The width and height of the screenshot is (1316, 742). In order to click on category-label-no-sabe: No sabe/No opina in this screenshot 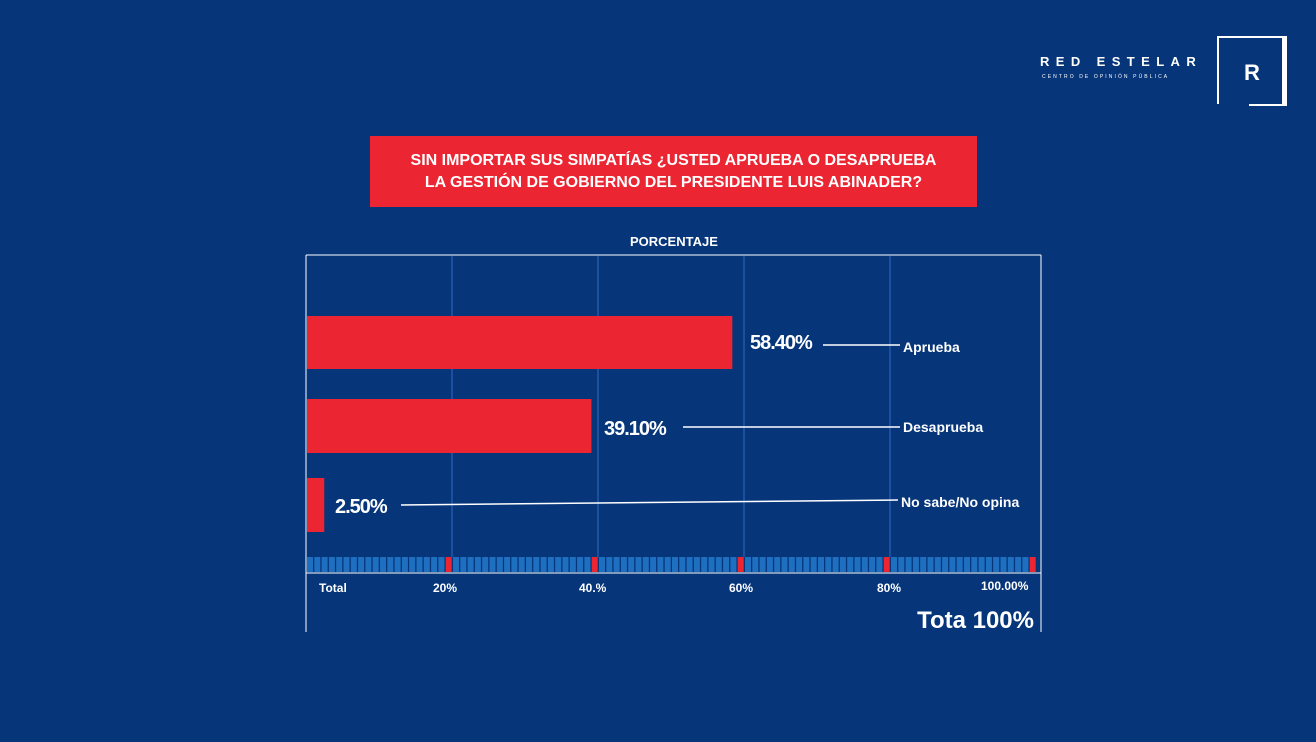, I will do `click(960, 502)`.